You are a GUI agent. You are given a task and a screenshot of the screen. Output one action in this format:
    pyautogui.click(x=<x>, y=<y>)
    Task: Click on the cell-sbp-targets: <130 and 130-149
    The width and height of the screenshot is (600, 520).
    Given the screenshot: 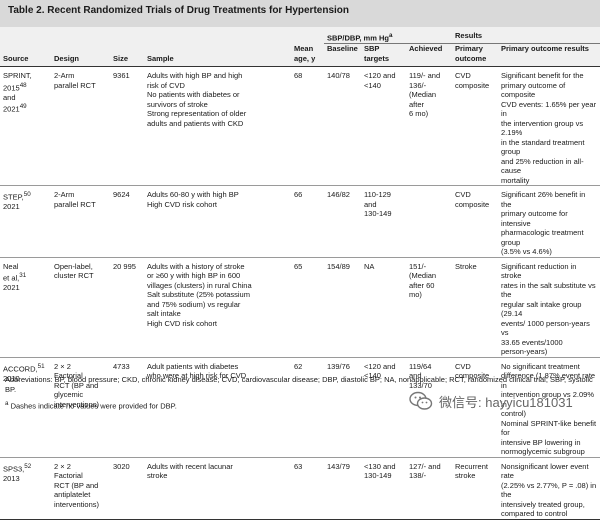 What is the action you would take?
    pyautogui.click(x=383, y=488)
    